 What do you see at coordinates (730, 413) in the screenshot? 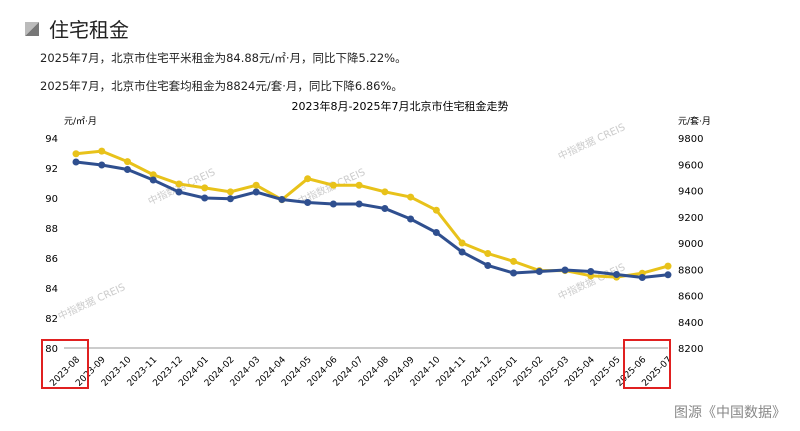
I see `source-caption: 图源《中国数据》` at bounding box center [730, 413].